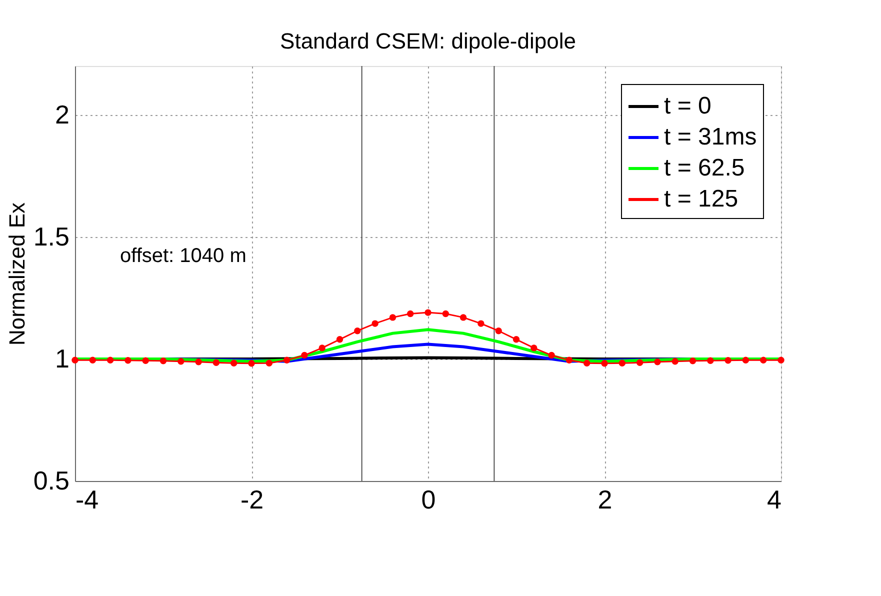  What do you see at coordinates (688, 106) in the screenshot?
I see `legend-label: t = 0` at bounding box center [688, 106].